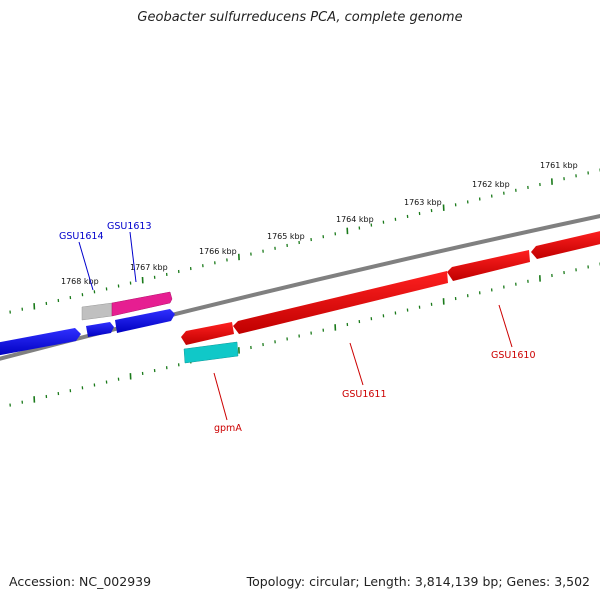  Describe the element at coordinates (491, 184) in the screenshot. I see `scale-label-1762: 1762 kbp` at that location.